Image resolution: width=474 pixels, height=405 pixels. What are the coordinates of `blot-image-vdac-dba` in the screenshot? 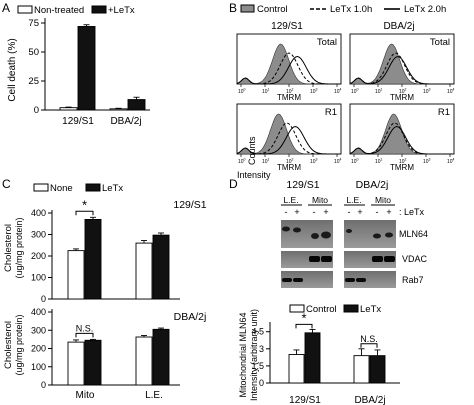 It's located at (370, 259).